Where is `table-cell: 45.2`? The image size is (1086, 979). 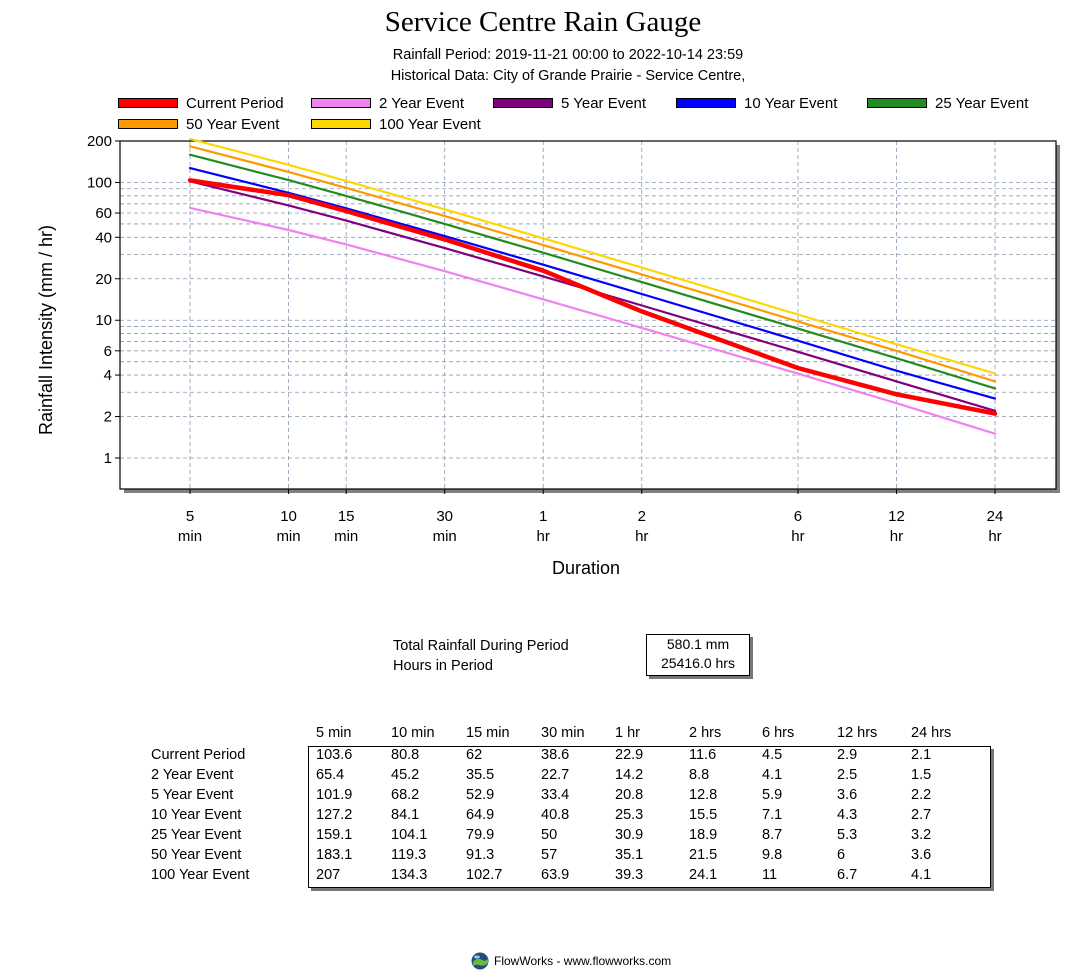
table-cell: 45.2 is located at coordinates (405, 775).